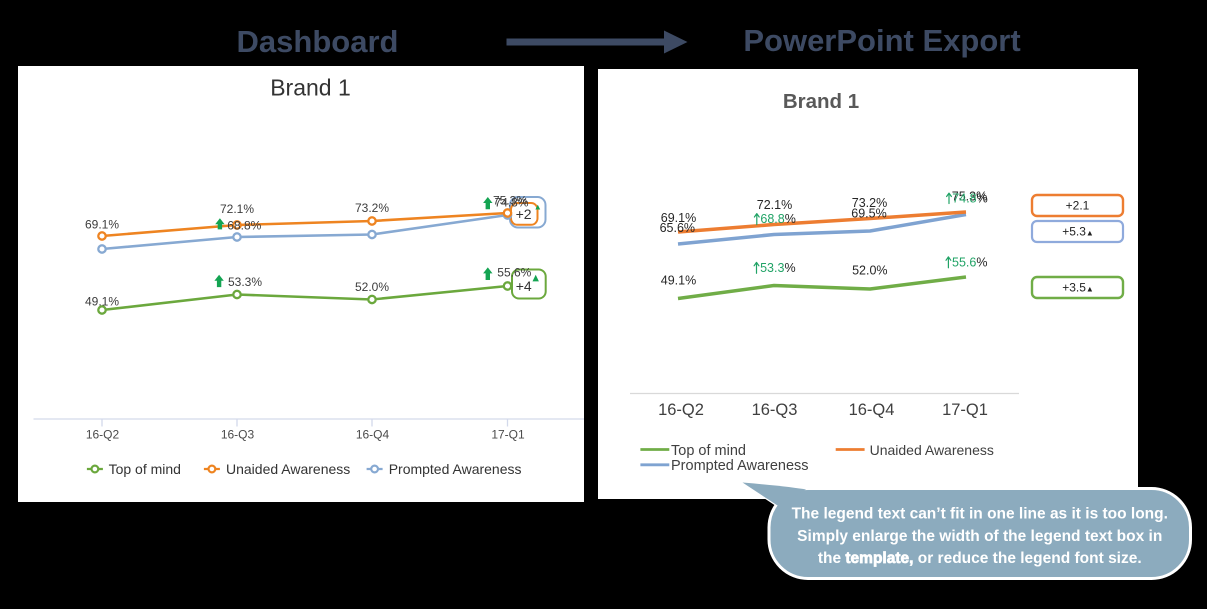  Describe the element at coordinates (1078, 288) in the screenshot. I see `svg-text: +3.5▲` at that location.